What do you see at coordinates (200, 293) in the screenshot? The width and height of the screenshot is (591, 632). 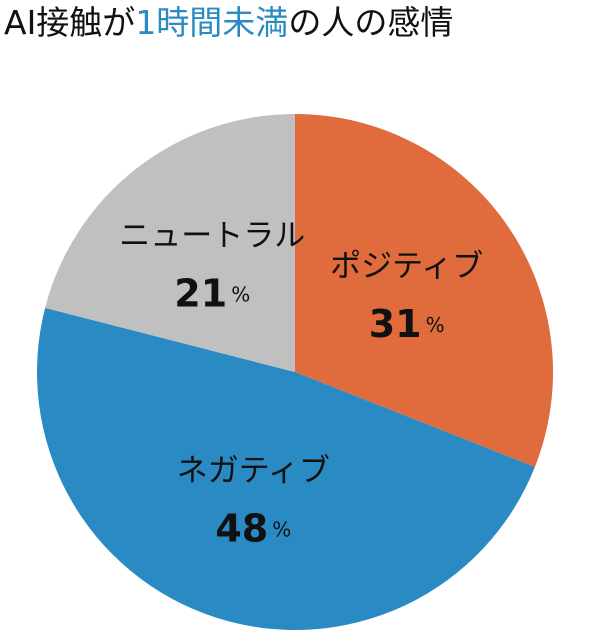 I see `value-number: 21` at bounding box center [200, 293].